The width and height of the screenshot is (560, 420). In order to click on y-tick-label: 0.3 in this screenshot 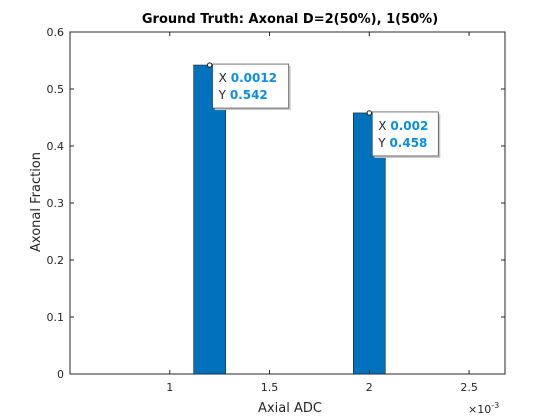, I will do `click(56, 203)`.